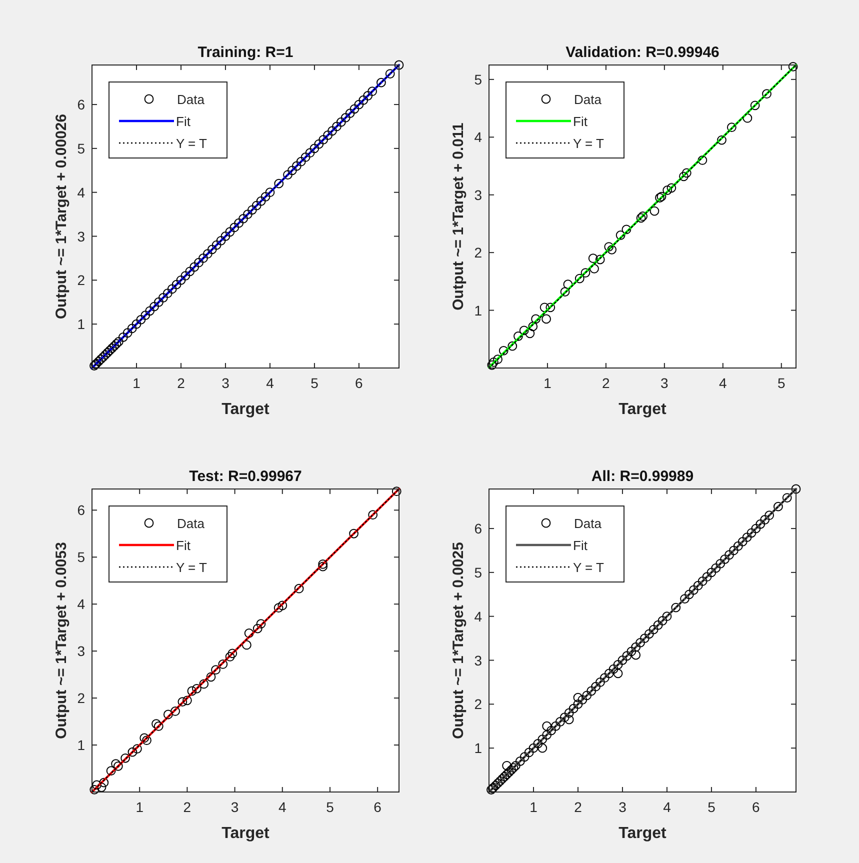 The image size is (859, 863). I want to click on chart-title: Training: R=1, so click(246, 52).